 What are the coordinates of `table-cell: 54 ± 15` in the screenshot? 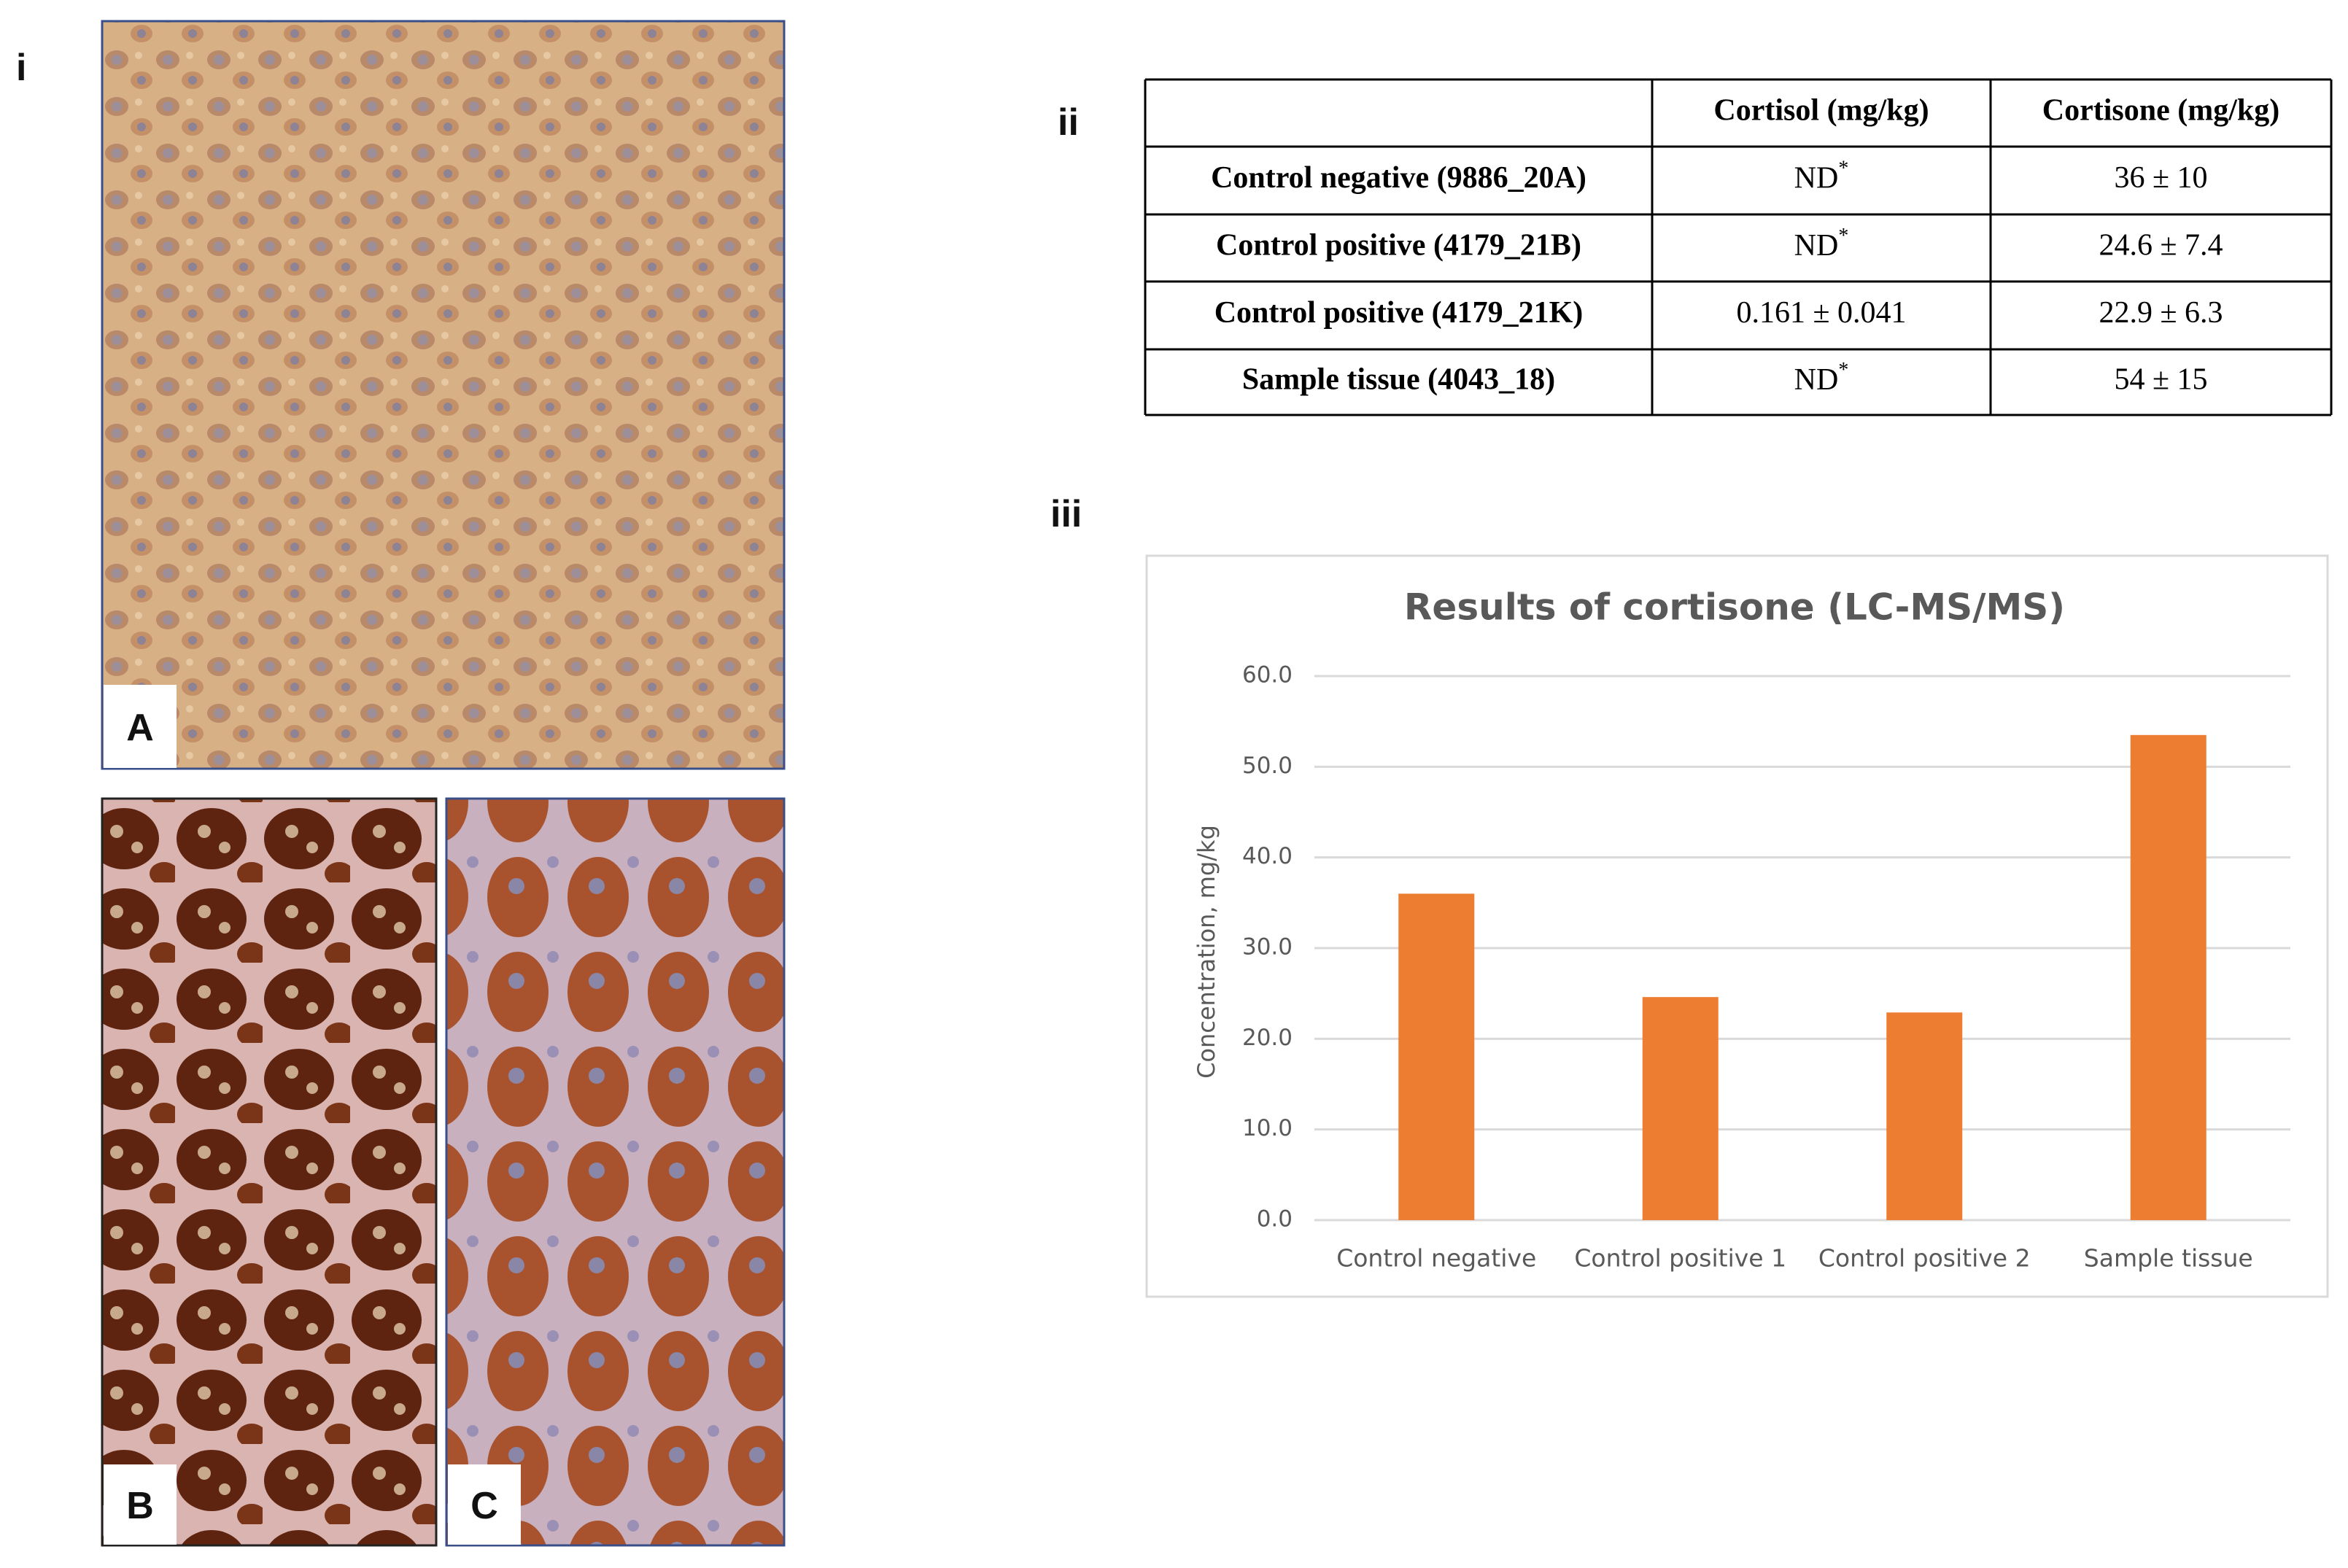 It's located at (2160, 380).